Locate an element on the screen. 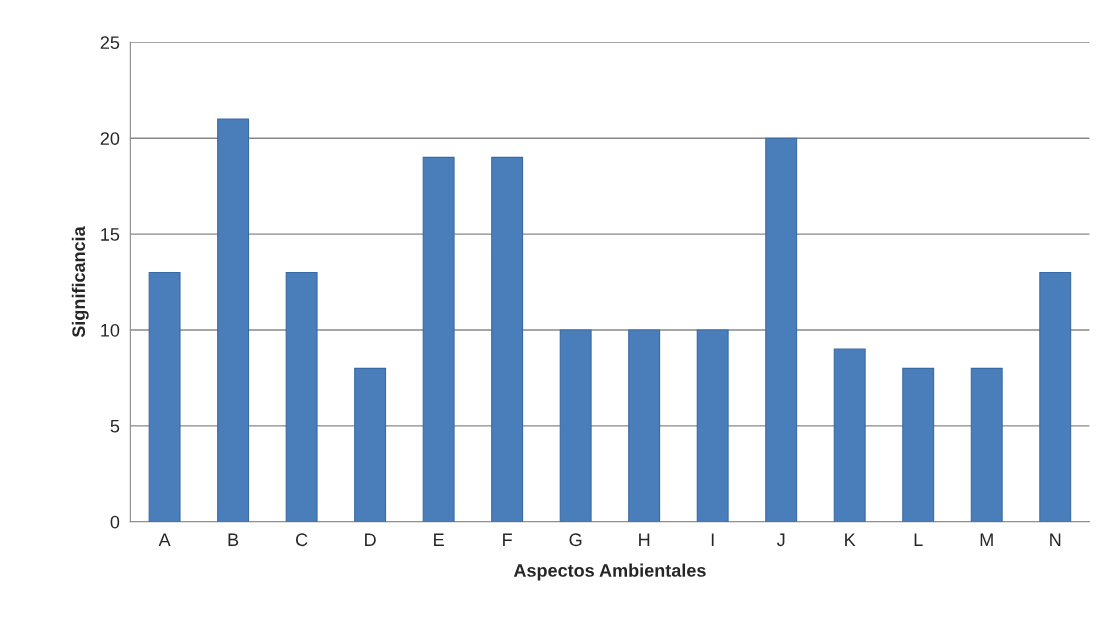  x-tick-label: D is located at coordinates (370, 539).